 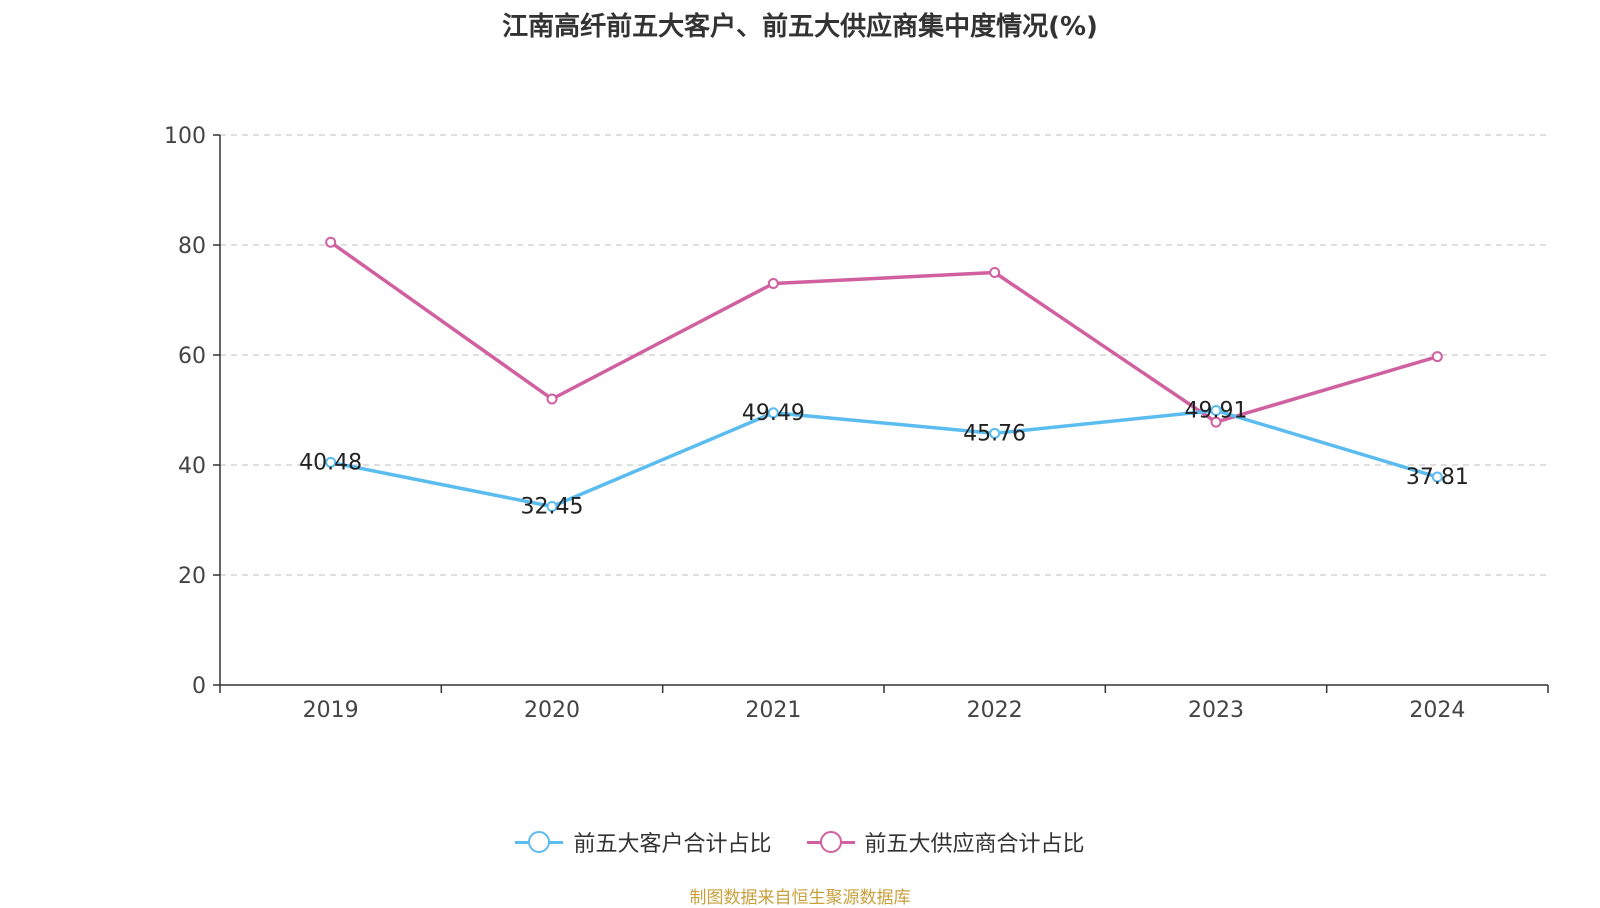 I want to click on data-labels: 40.48 32.45 49.49 45.76 49.91 37.81, so click(x=884, y=458).